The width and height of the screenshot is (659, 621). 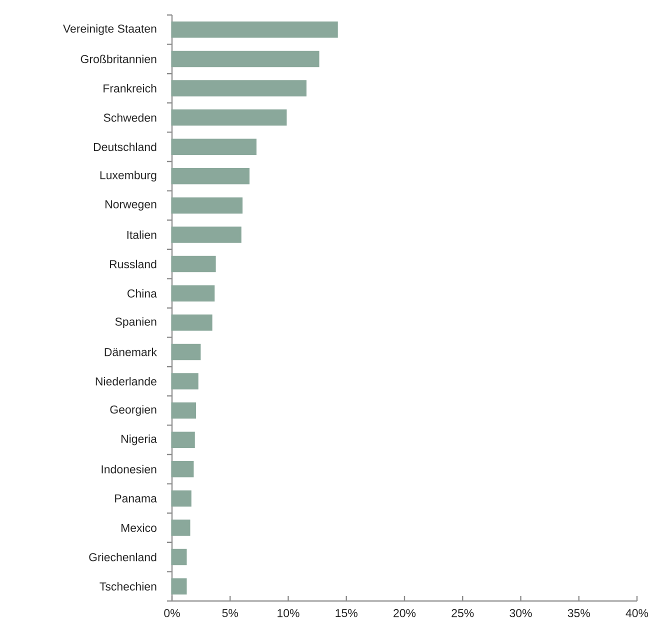 What do you see at coordinates (230, 613) in the screenshot?
I see `x-tick-label: 5%` at bounding box center [230, 613].